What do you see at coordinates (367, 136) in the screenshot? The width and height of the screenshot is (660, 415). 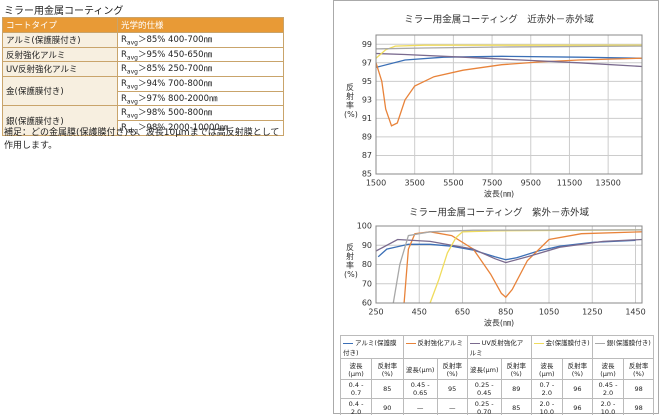 I see `y-tick-label: 89` at bounding box center [367, 136].